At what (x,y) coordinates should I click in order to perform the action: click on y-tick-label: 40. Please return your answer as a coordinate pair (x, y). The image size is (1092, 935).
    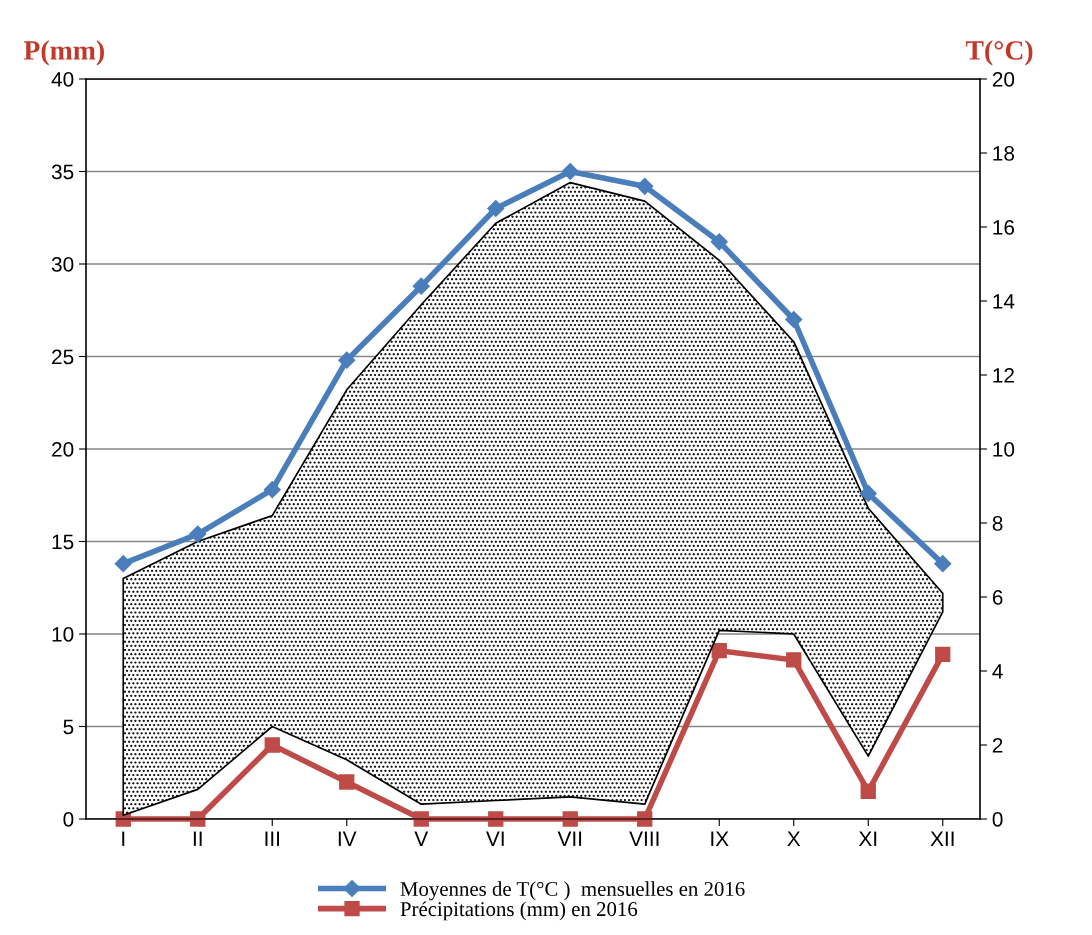
    Looking at the image, I should click on (62, 79).